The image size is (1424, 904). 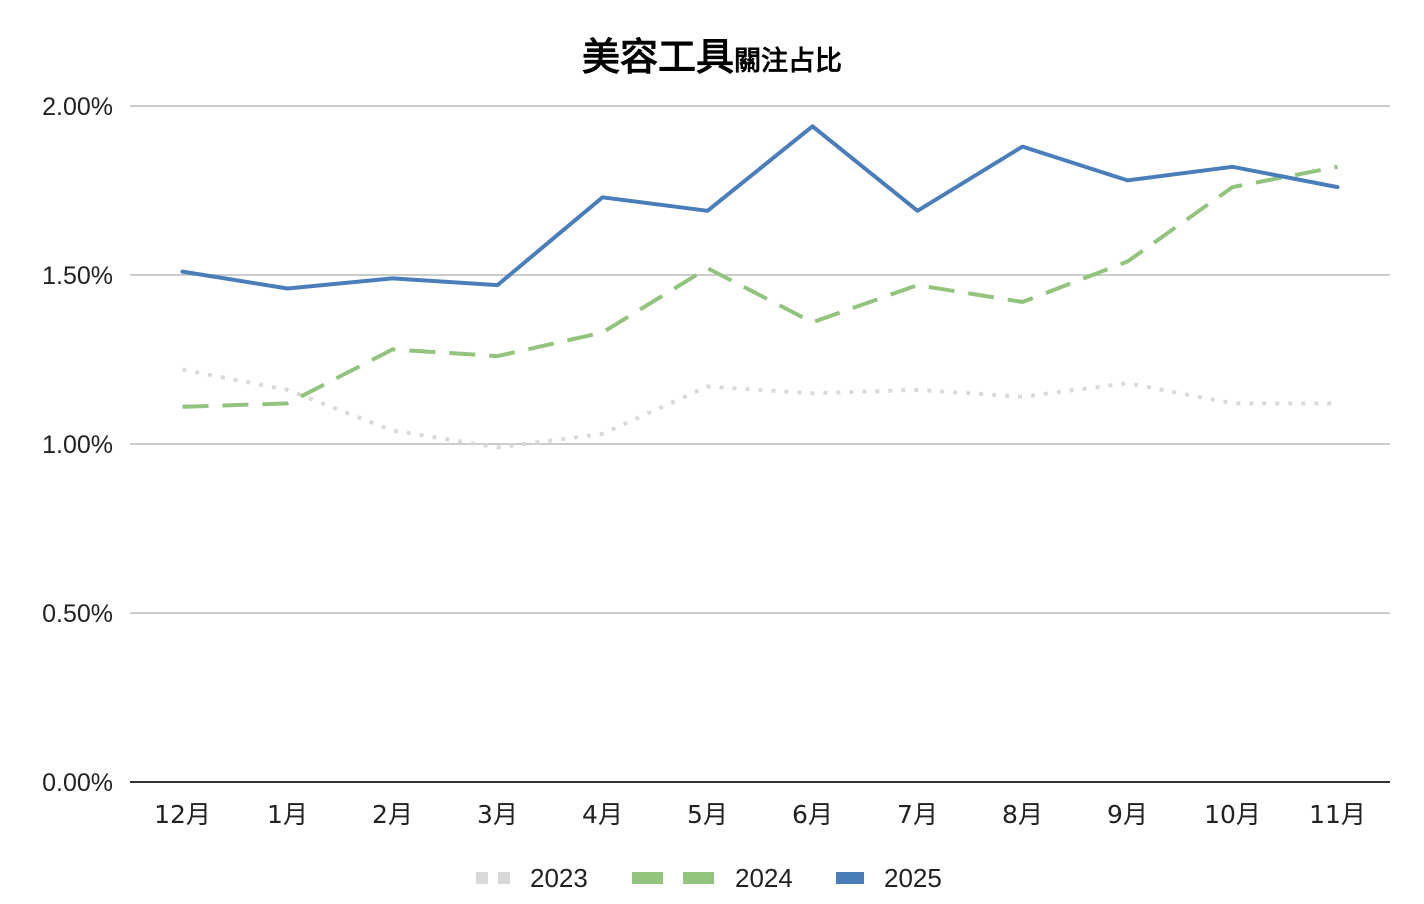 I want to click on x-tick-label: 4月, so click(x=602, y=814).